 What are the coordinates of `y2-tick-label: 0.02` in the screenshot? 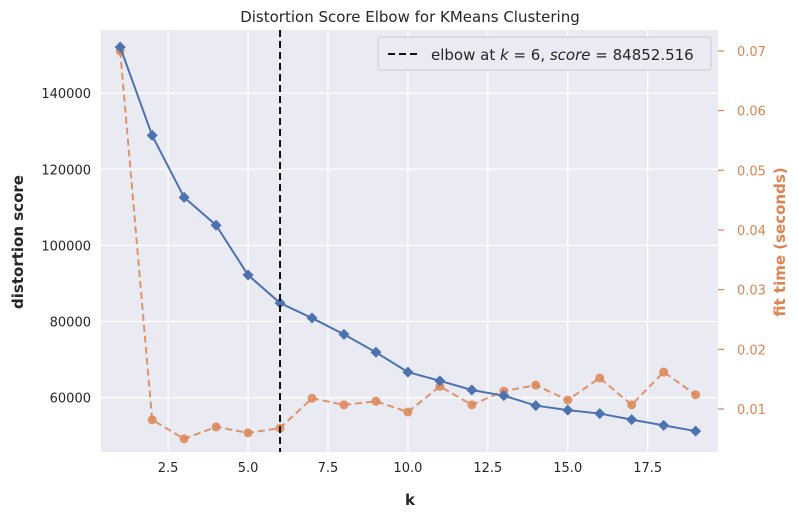 It's located at (751, 350).